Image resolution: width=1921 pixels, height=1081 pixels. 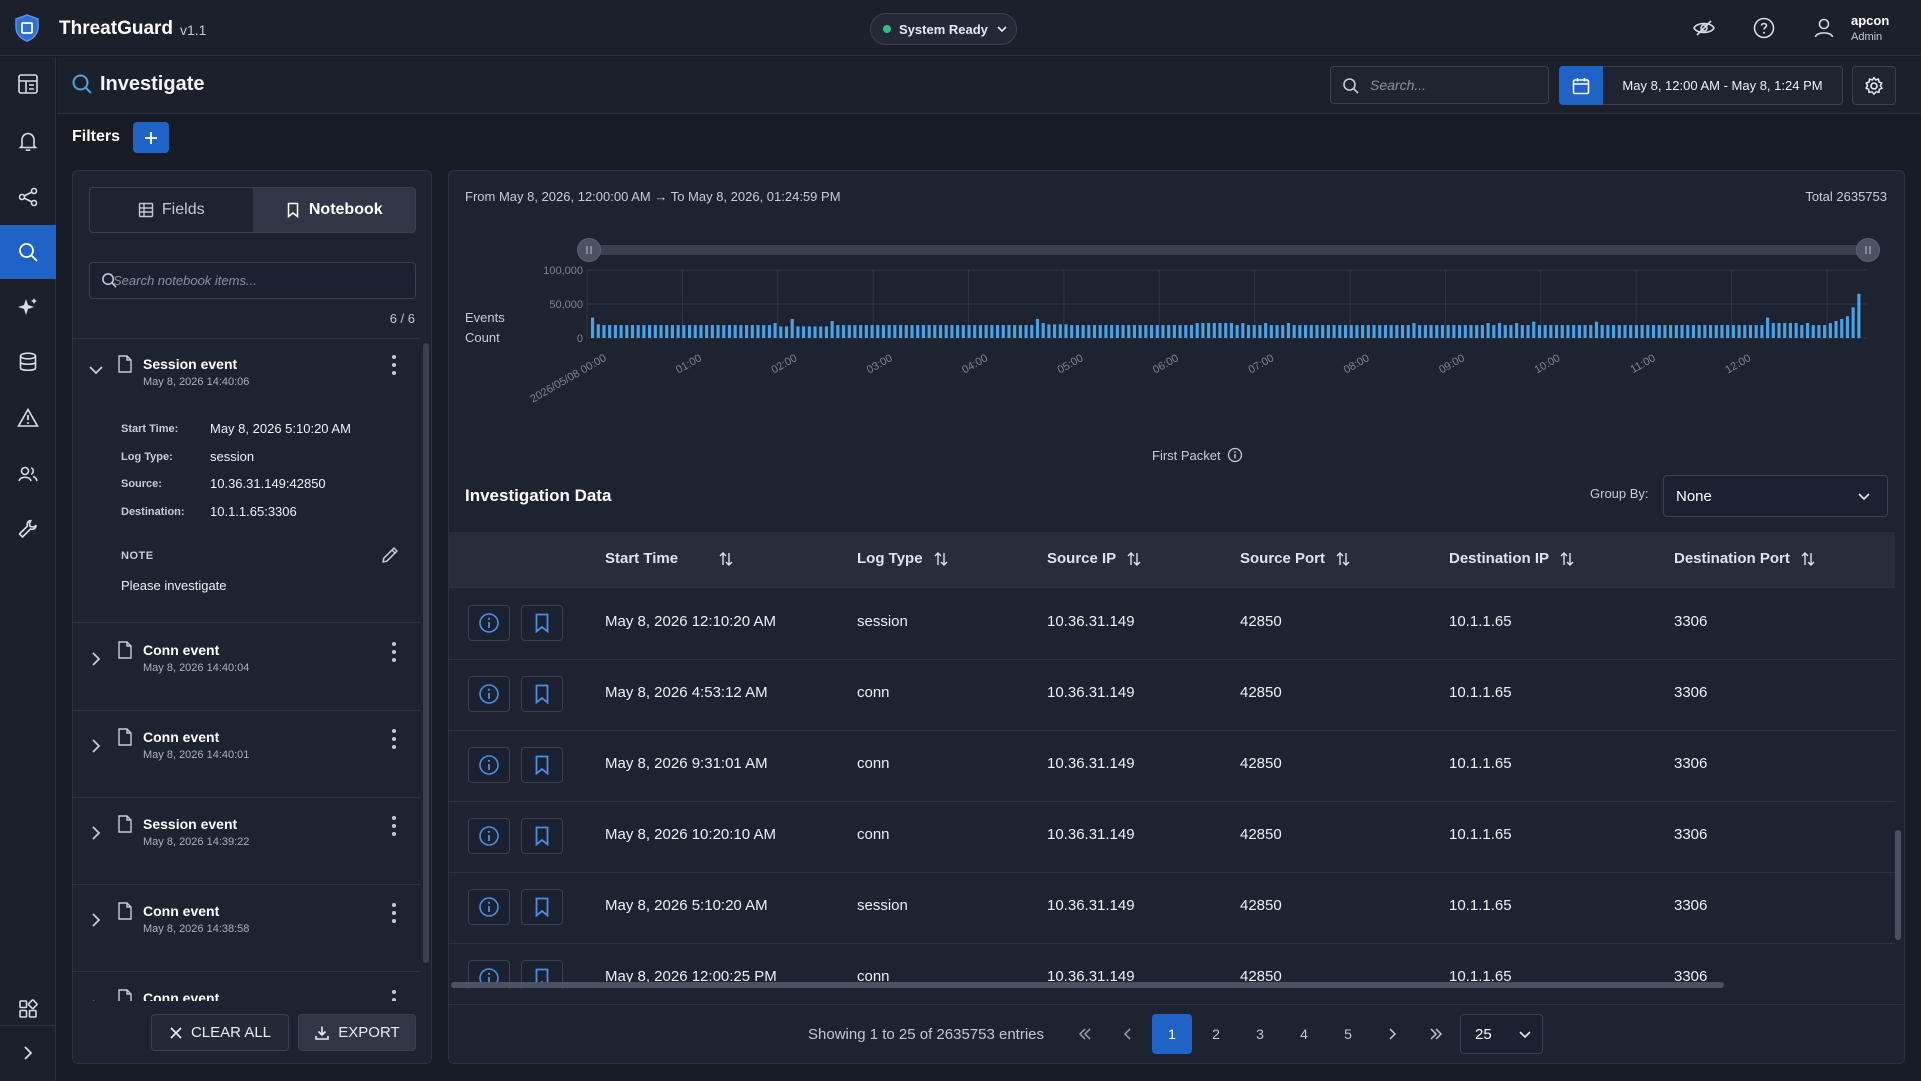 What do you see at coordinates (28, 1052) in the screenshot?
I see `nav-expand` at bounding box center [28, 1052].